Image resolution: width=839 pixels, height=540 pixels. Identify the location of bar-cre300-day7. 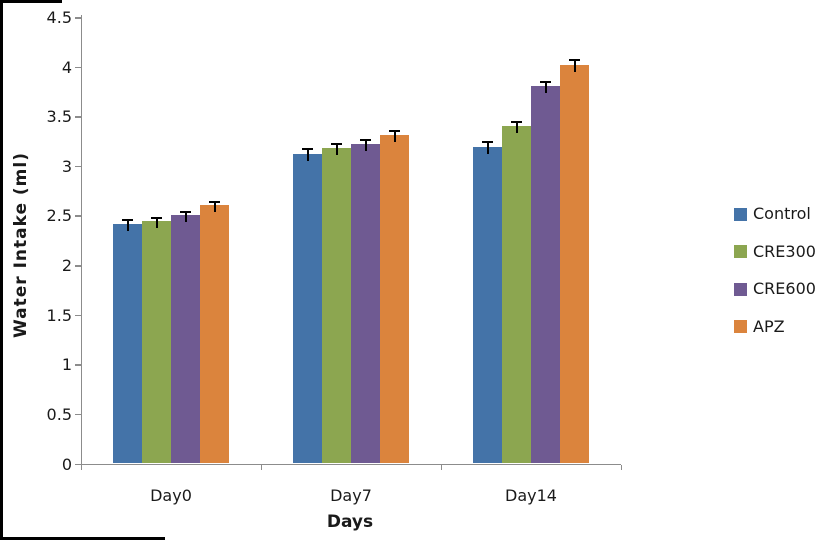
(336, 305).